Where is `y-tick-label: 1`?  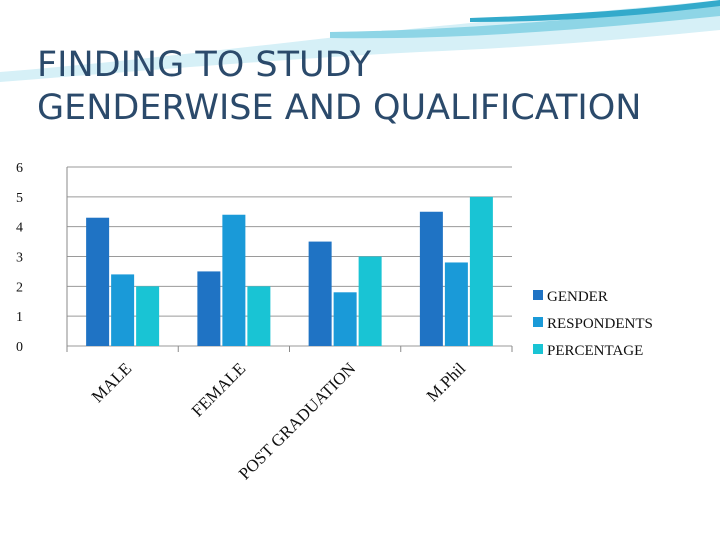 y-tick-label: 1 is located at coordinates (19, 317).